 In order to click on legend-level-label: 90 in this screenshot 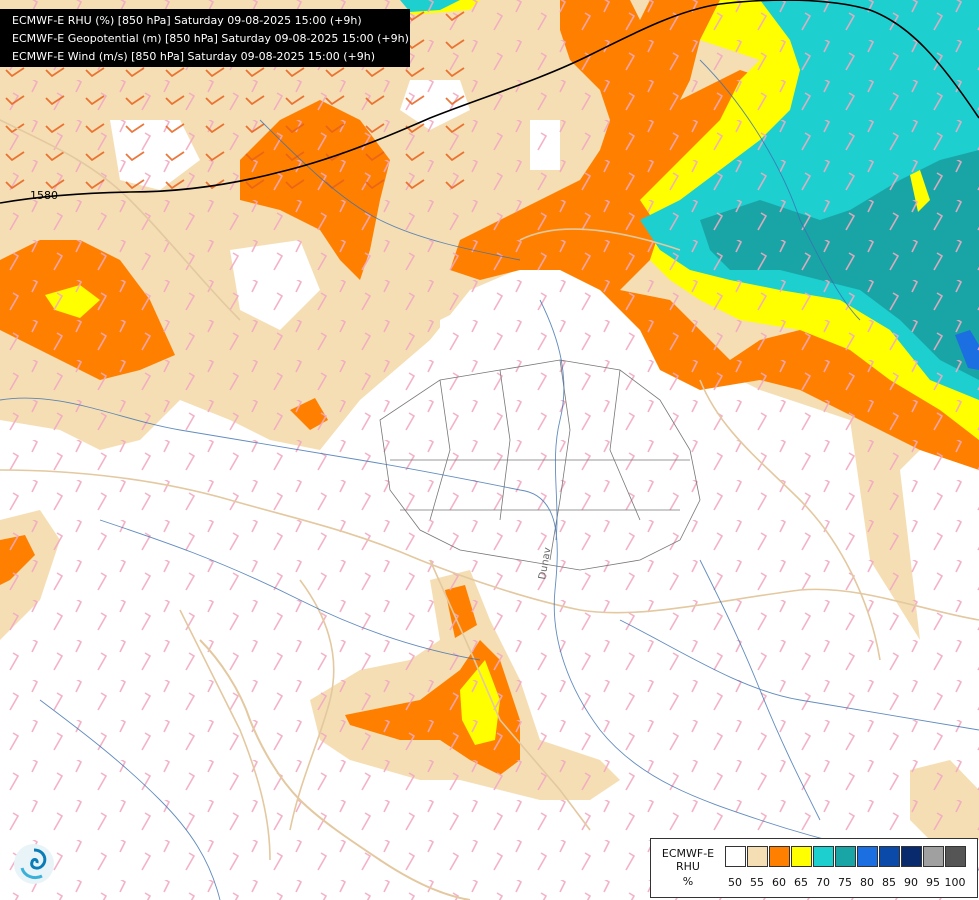, I will do `click(911, 882)`.